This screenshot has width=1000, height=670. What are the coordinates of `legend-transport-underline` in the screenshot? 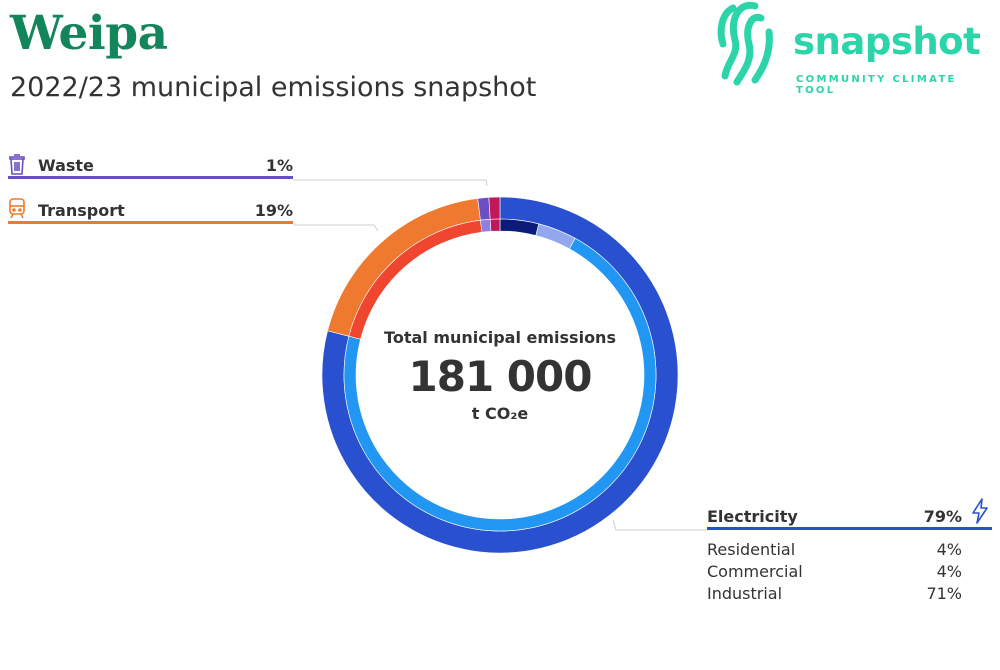 It's located at (150, 222).